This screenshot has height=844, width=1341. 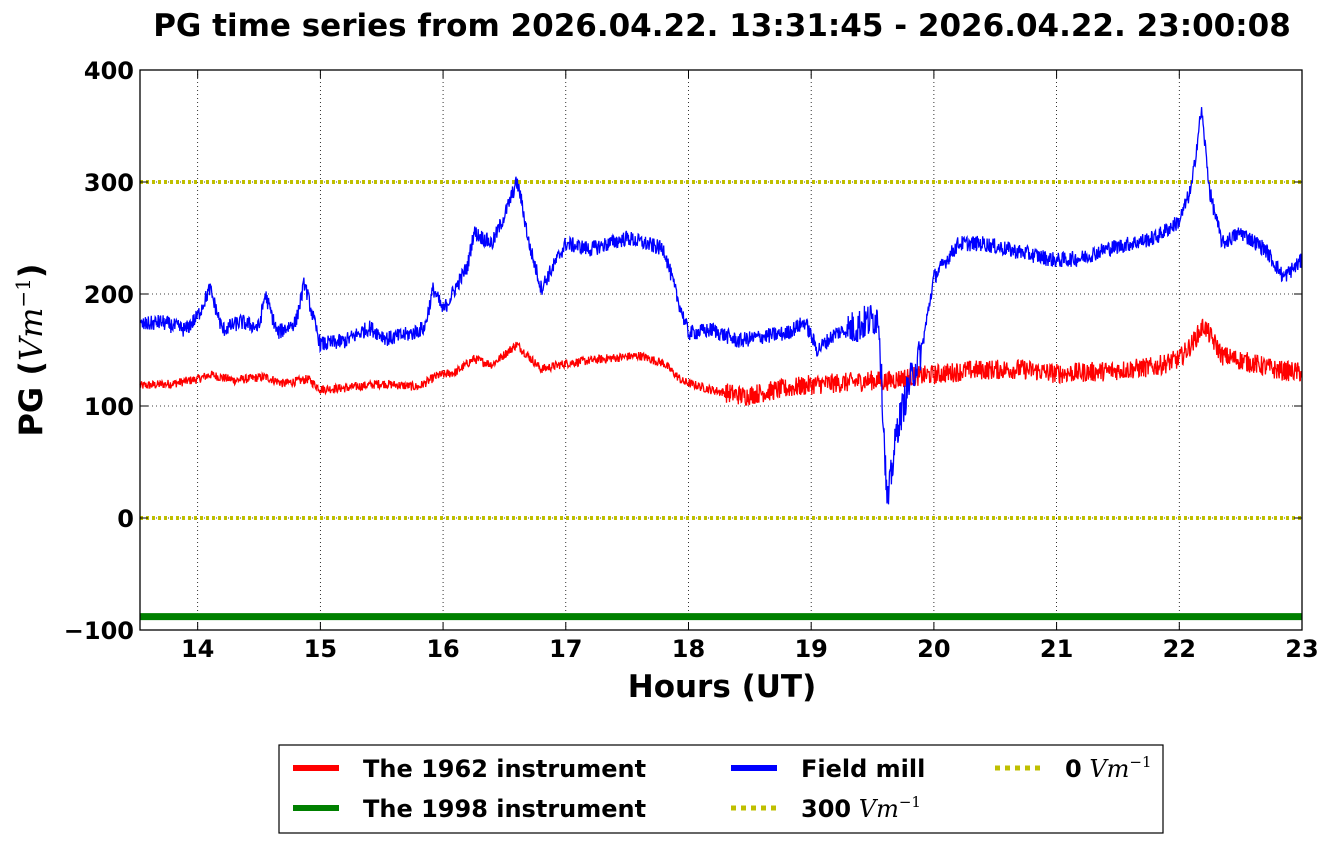 What do you see at coordinates (125, 519) in the screenshot?
I see `y-tick-label: 0` at bounding box center [125, 519].